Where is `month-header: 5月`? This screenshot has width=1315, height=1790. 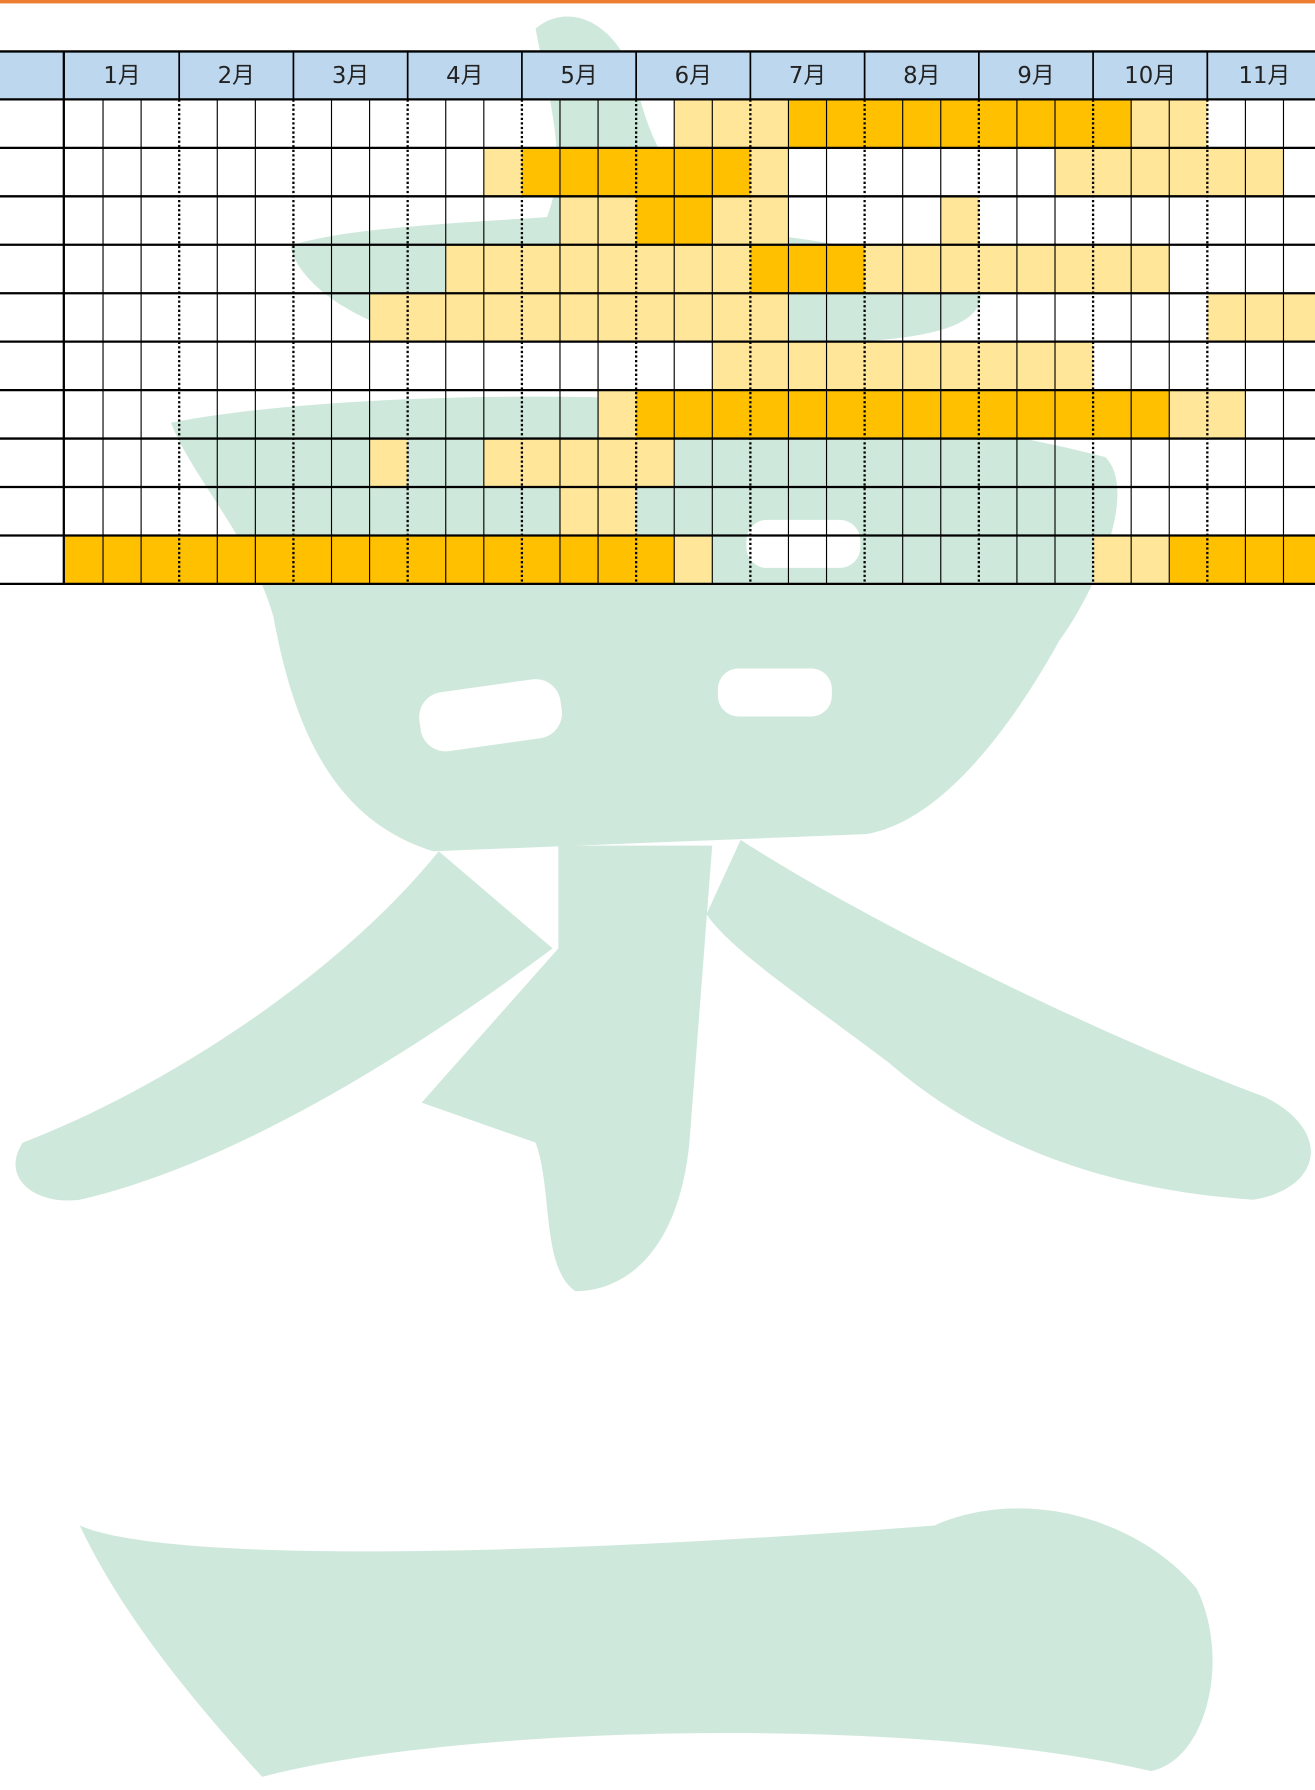 month-header: 5月 is located at coordinates (578, 76).